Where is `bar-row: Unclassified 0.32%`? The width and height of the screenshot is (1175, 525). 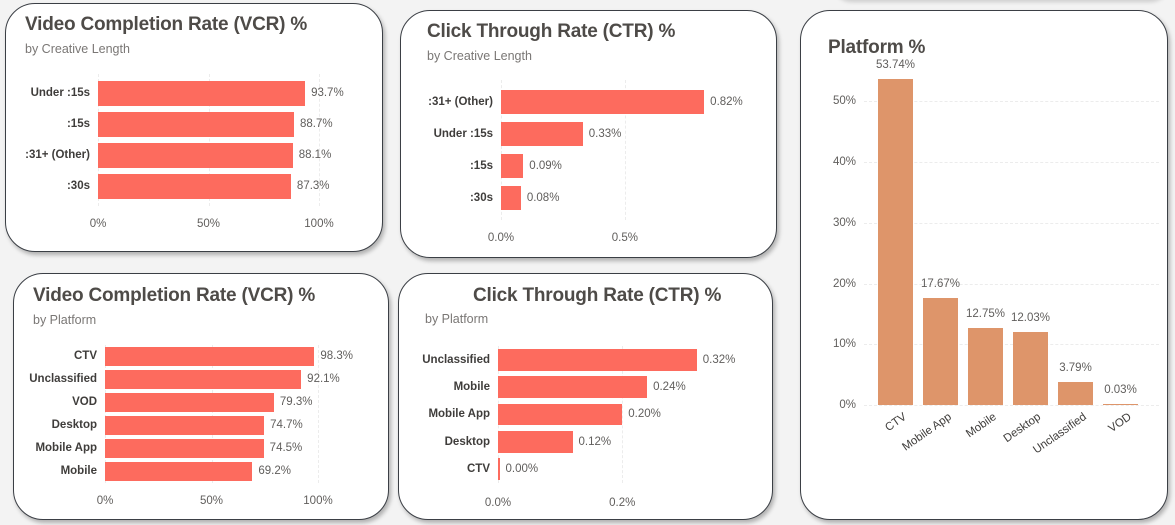 bar-row: Unclassified 0.32% is located at coordinates (578, 359).